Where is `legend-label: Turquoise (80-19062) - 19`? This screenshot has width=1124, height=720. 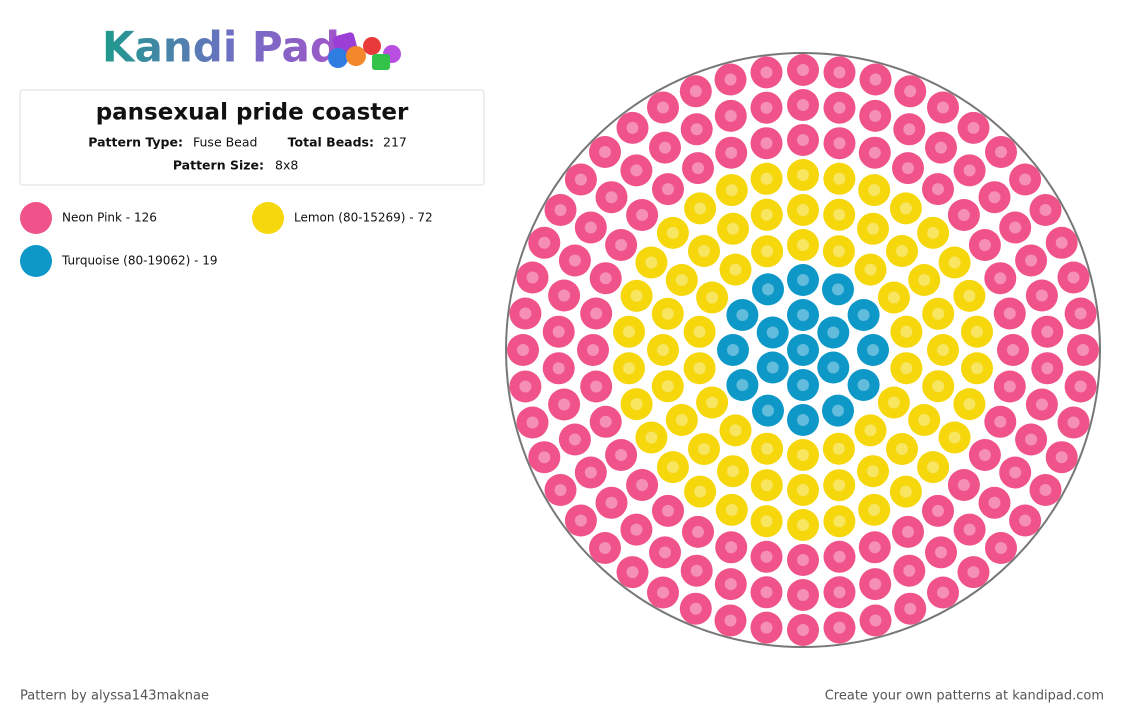
legend-label: Turquoise (80-19062) - 19 is located at coordinates (139, 261).